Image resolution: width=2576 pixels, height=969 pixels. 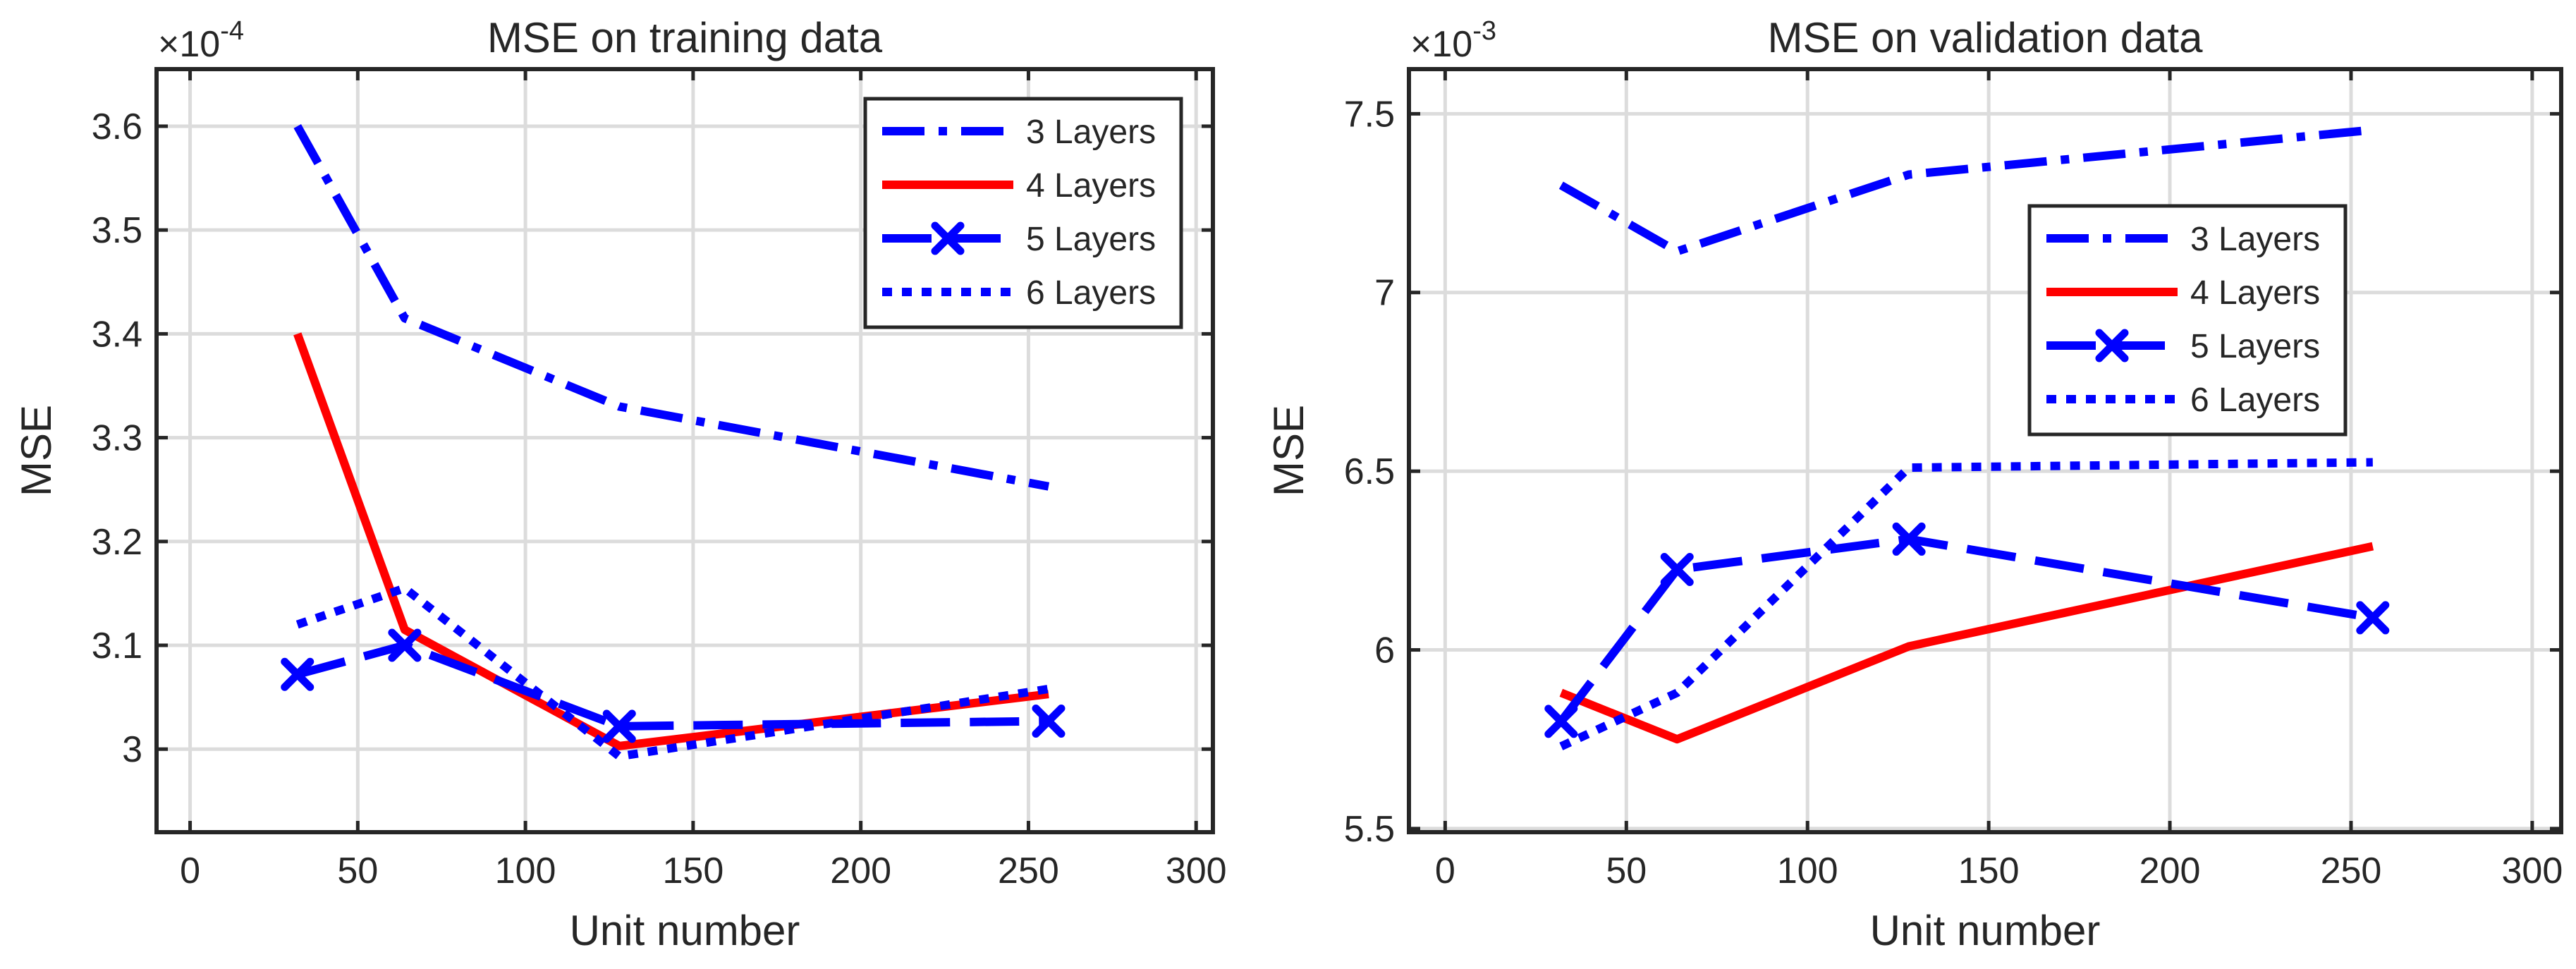 I want to click on chart-title: MSE on training data, so click(x=685, y=37).